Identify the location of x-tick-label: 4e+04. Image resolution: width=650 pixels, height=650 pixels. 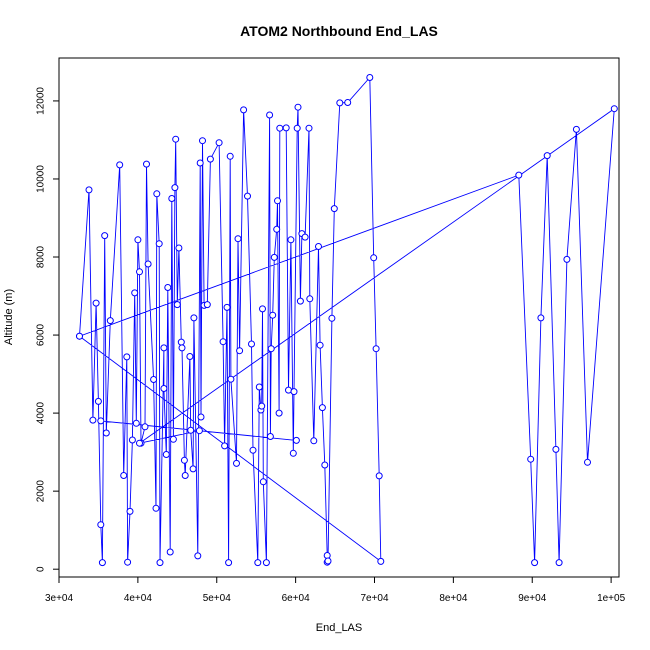
(138, 598).